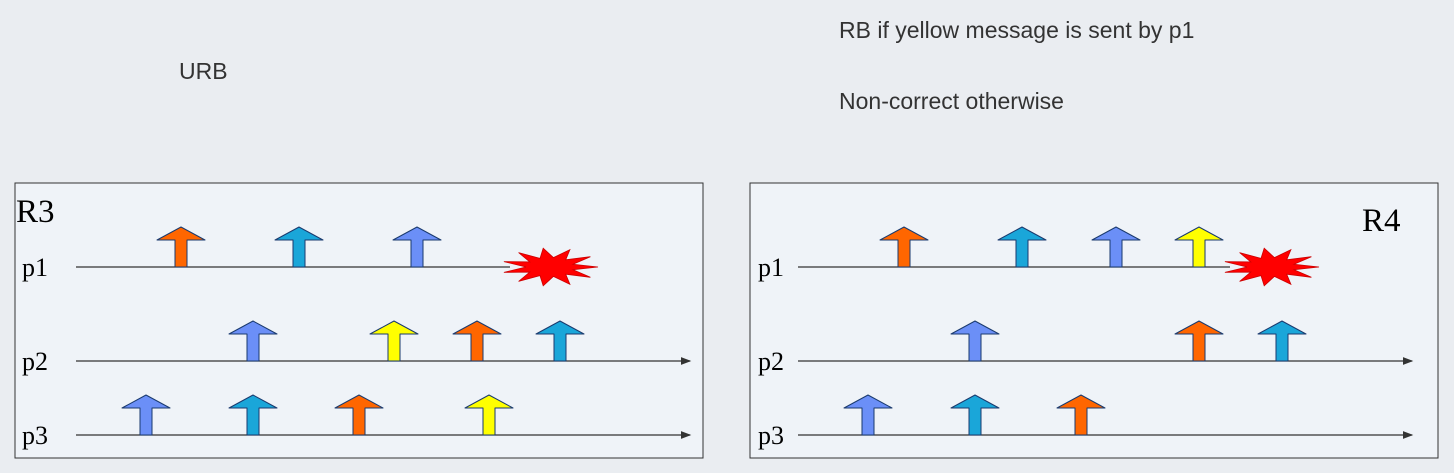 The height and width of the screenshot is (473, 1454). Describe the element at coordinates (35, 361) in the screenshot. I see `r3-p2-label: p2` at that location.